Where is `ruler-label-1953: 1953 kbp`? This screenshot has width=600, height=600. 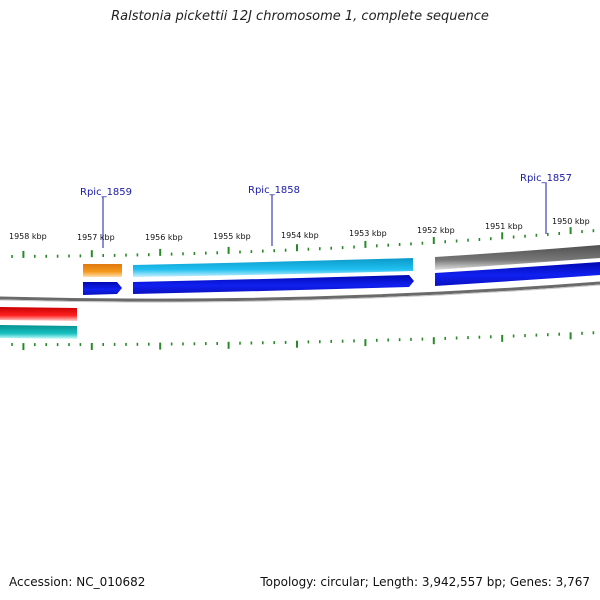 ruler-label-1953: 1953 kbp is located at coordinates (368, 233).